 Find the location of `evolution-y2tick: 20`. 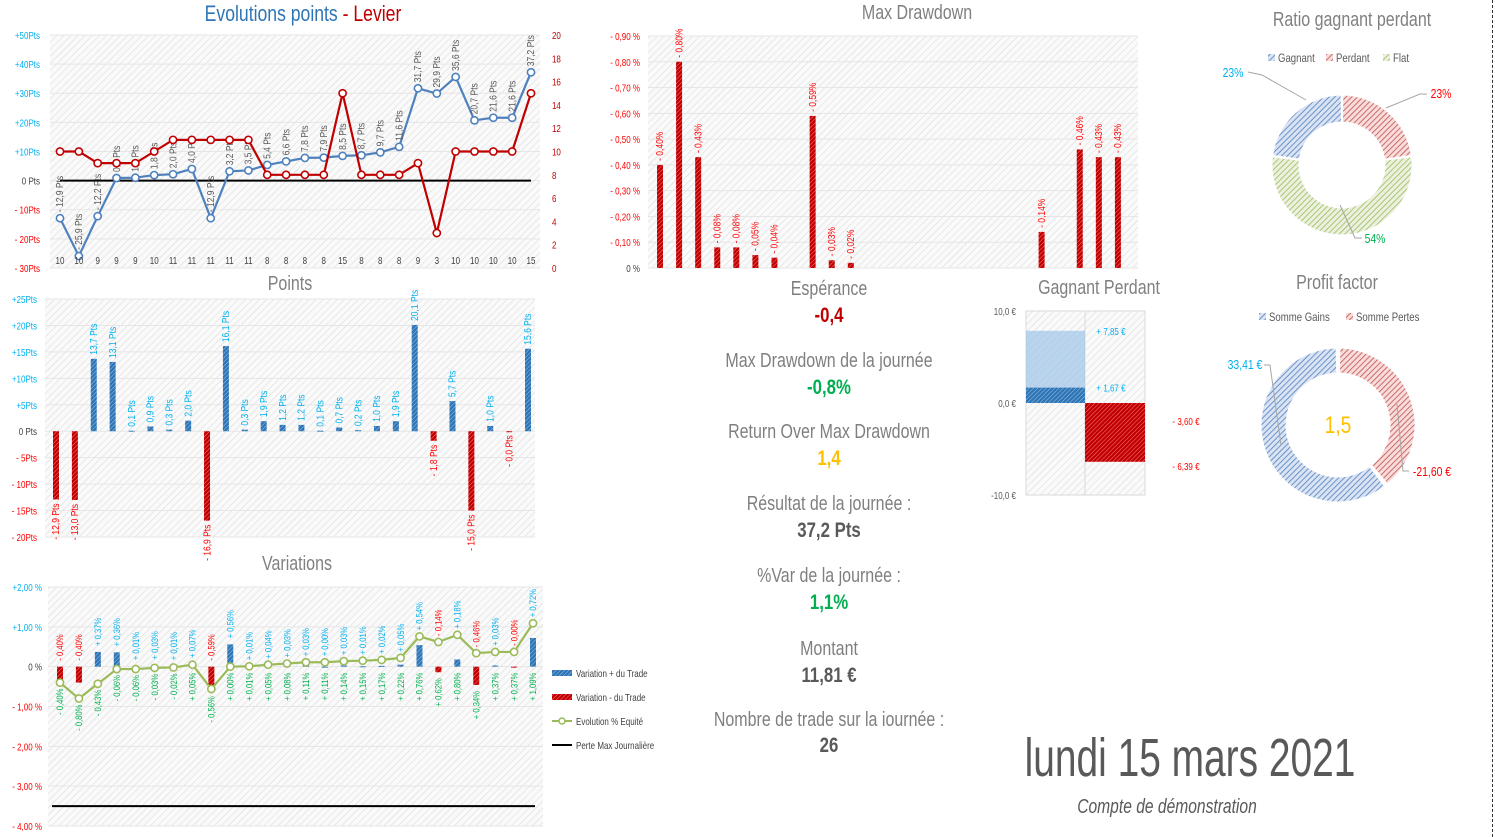

evolution-y2tick: 20 is located at coordinates (556, 35).